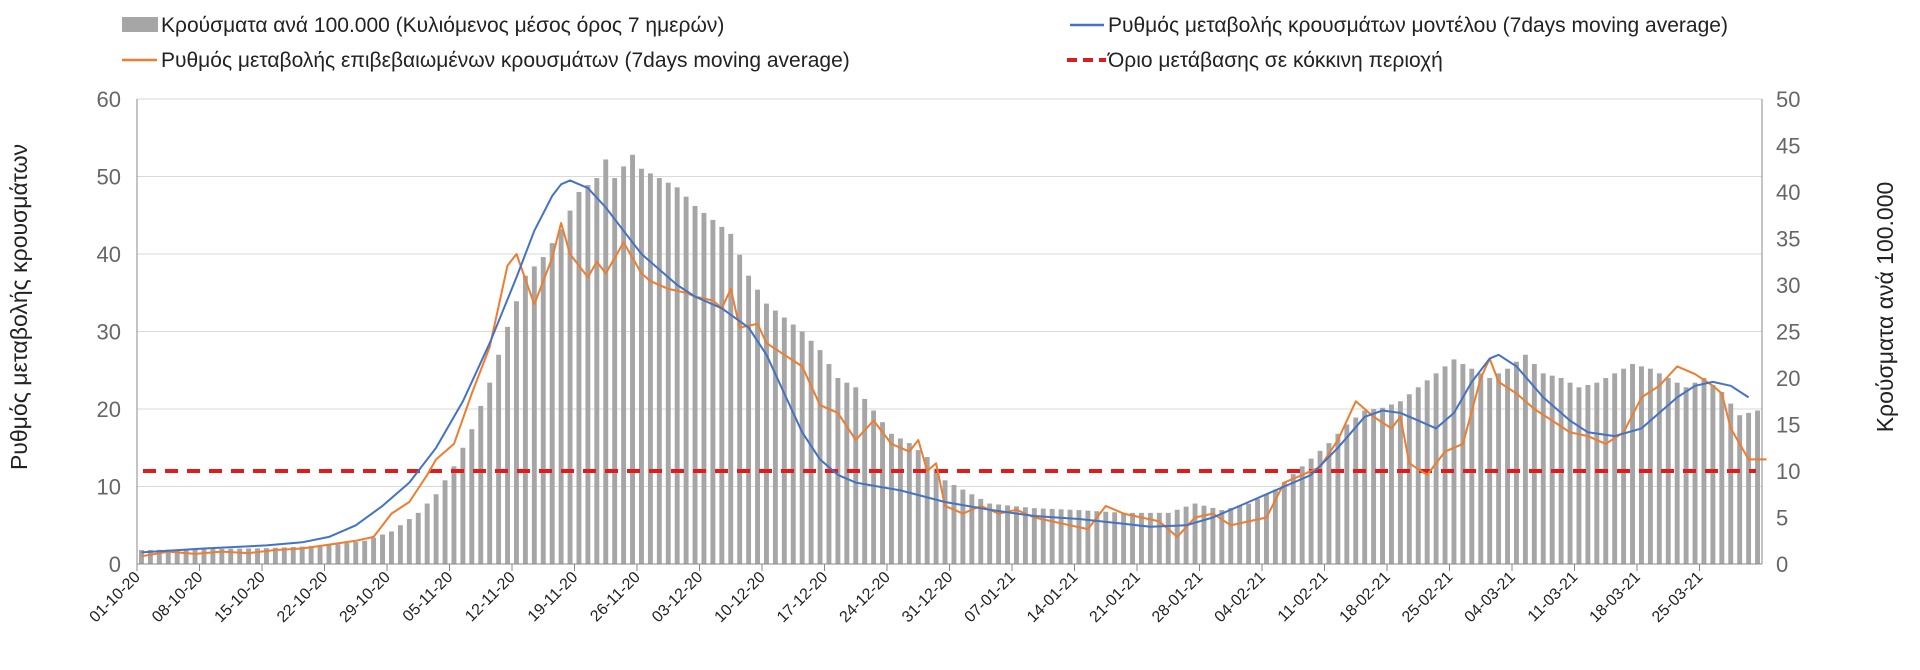  Describe the element at coordinates (1788, 99) in the screenshot. I see `right-tick-label: 50` at that location.